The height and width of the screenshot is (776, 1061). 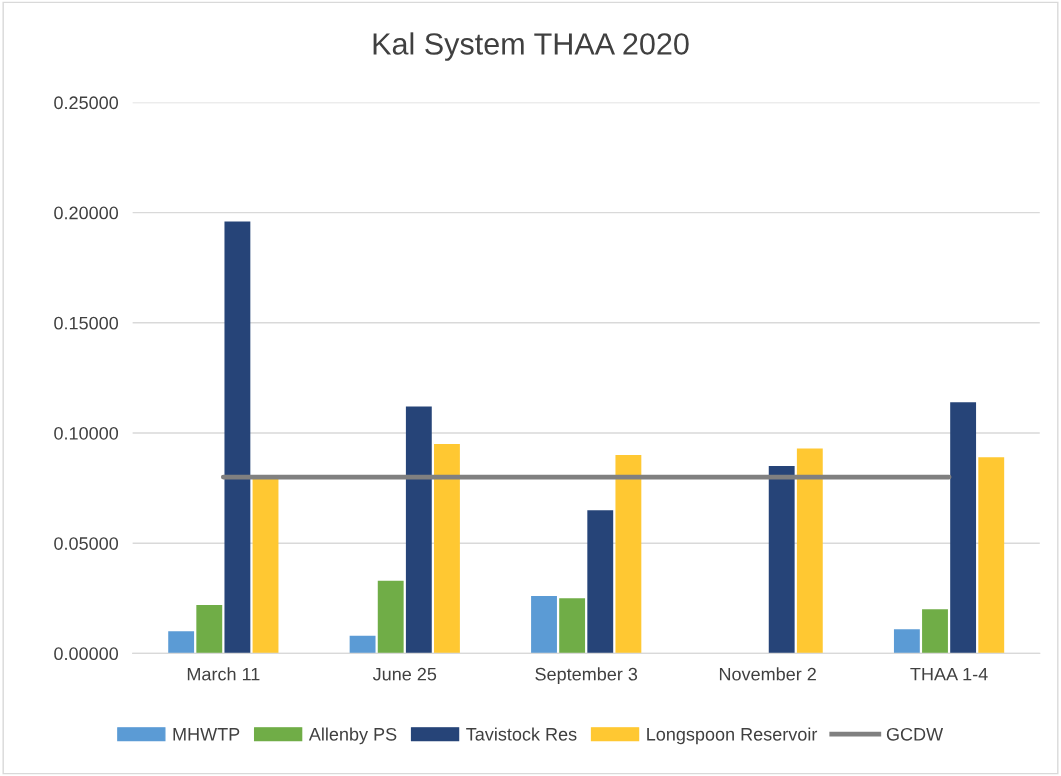 What do you see at coordinates (531, 46) in the screenshot?
I see `chart-title: Kal System THAA 2020` at bounding box center [531, 46].